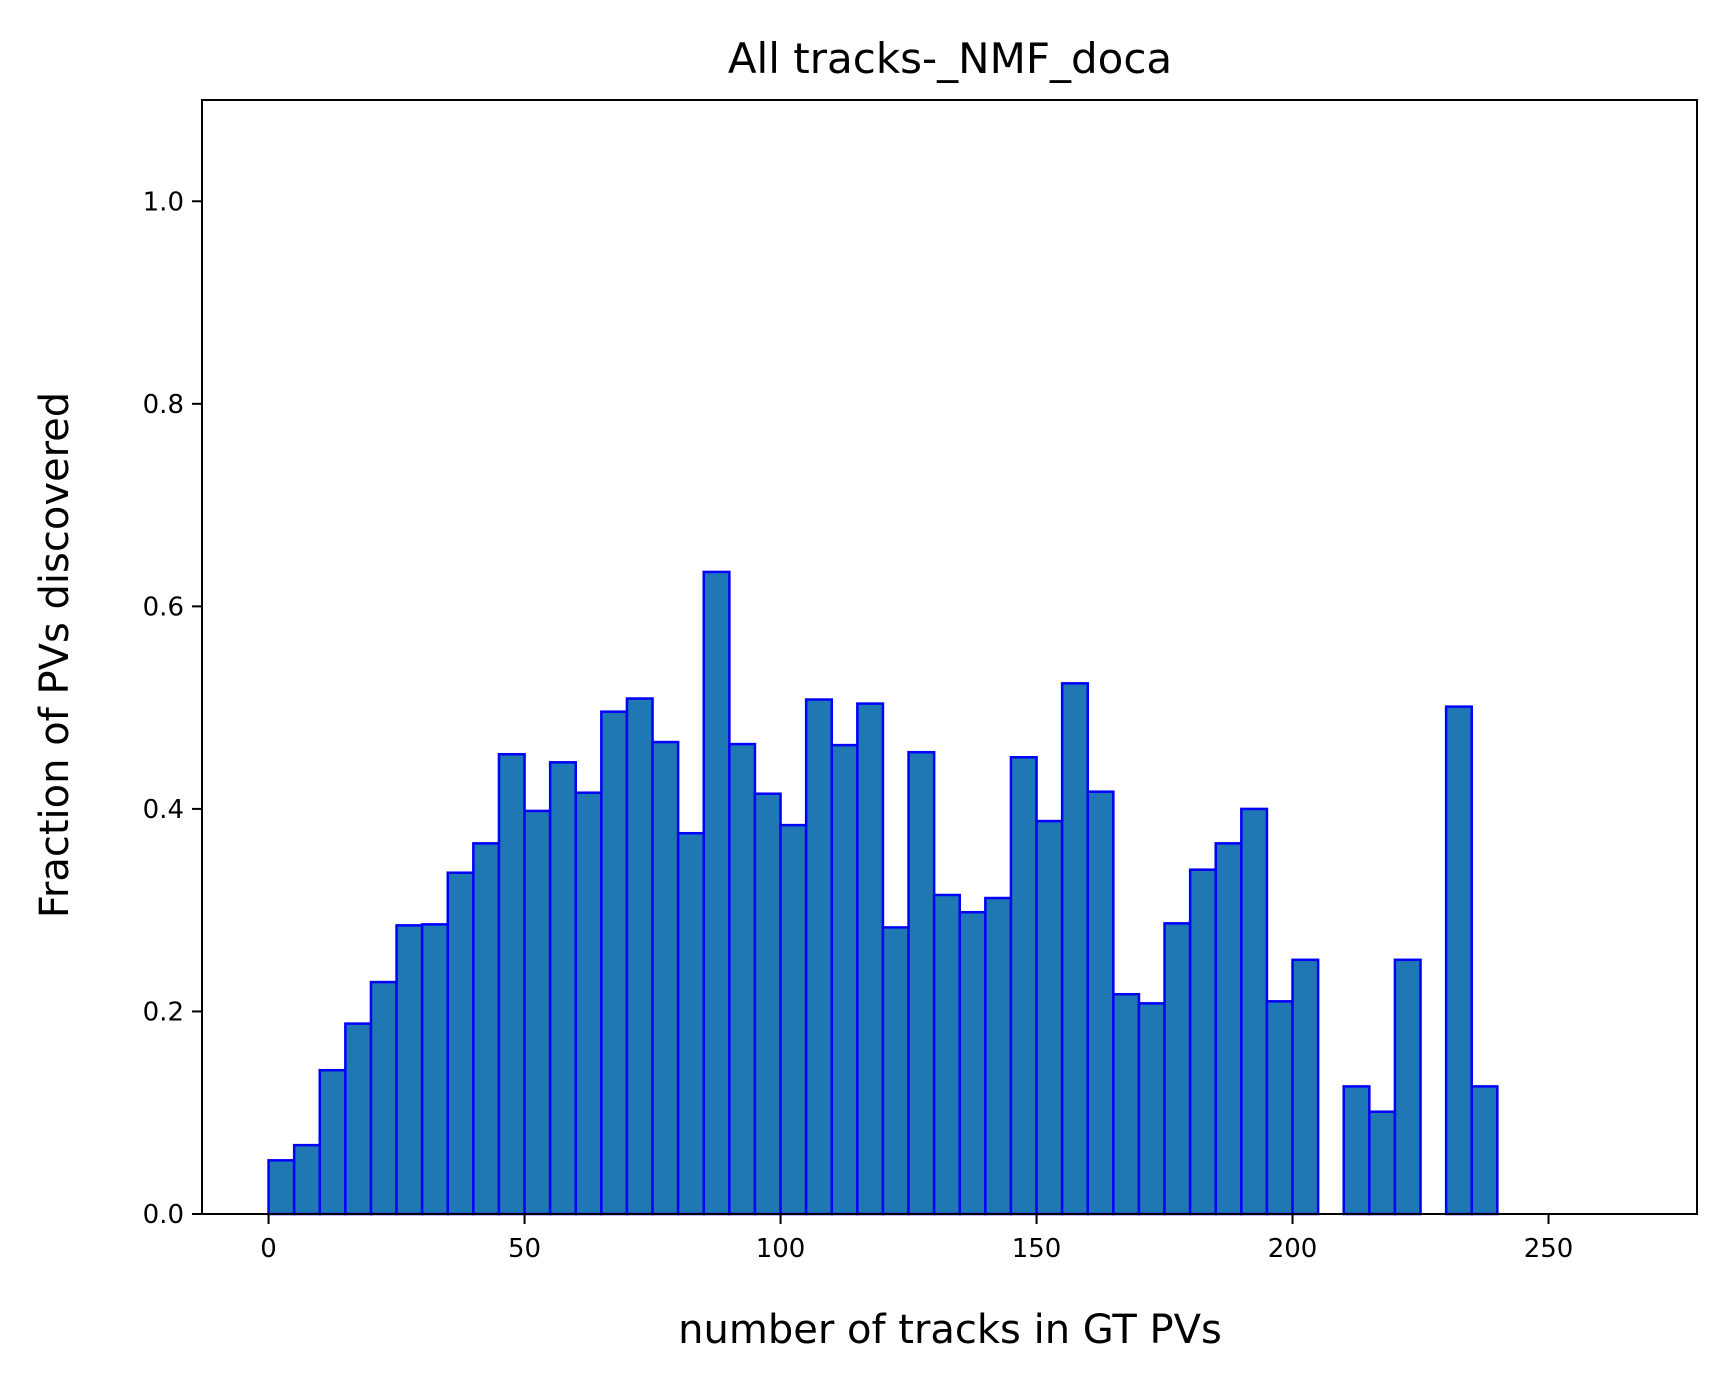  What do you see at coordinates (524, 1249) in the screenshot?
I see `x-tick-label: 50` at bounding box center [524, 1249].